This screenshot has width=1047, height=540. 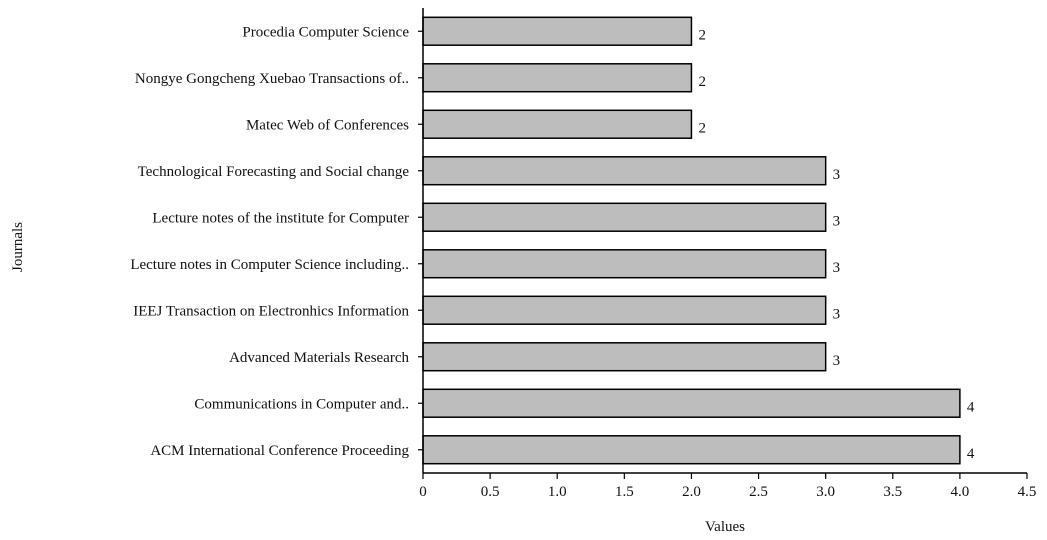 What do you see at coordinates (727, 486) in the screenshot?
I see `x-axis-ticks: 0 0.5 1.0 1.5 2.0 2.5 3.0 3.5 4.0 4.5` at bounding box center [727, 486].